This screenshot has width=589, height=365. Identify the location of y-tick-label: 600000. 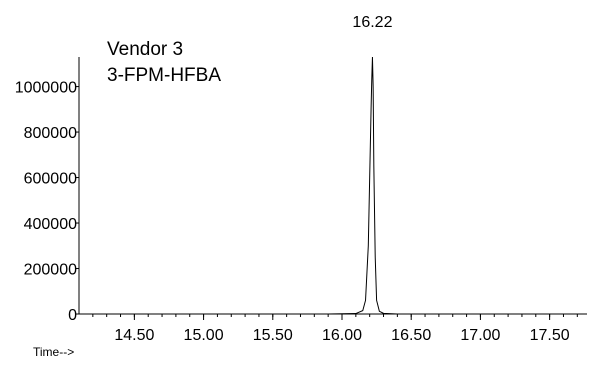
(50, 179).